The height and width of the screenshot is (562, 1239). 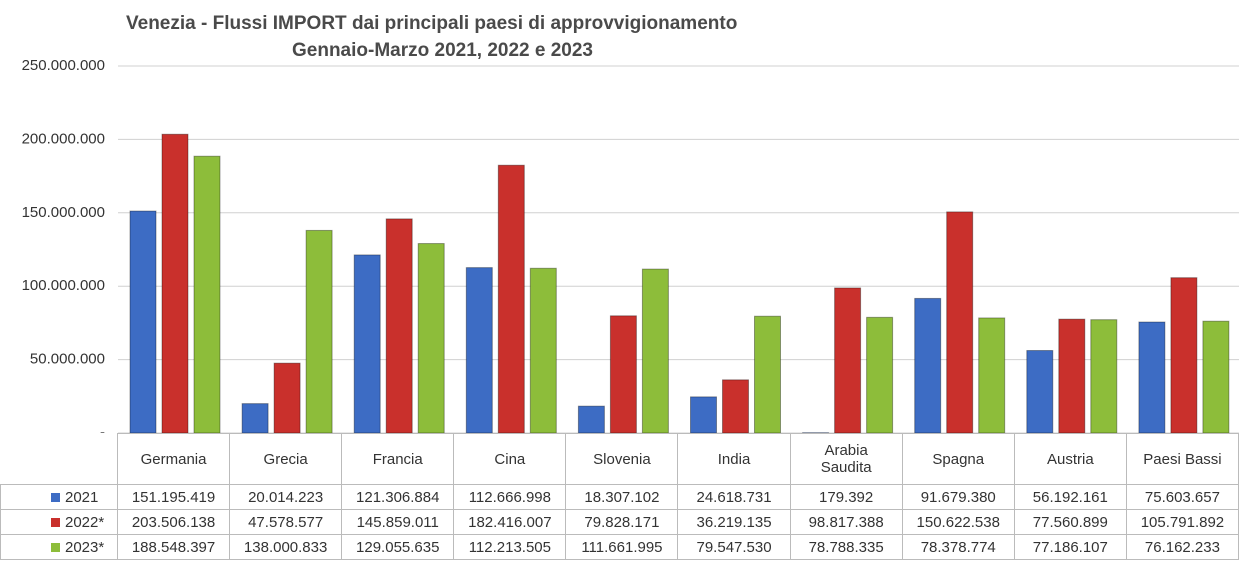 I want to click on table-value: 112.666.998, so click(x=510, y=497).